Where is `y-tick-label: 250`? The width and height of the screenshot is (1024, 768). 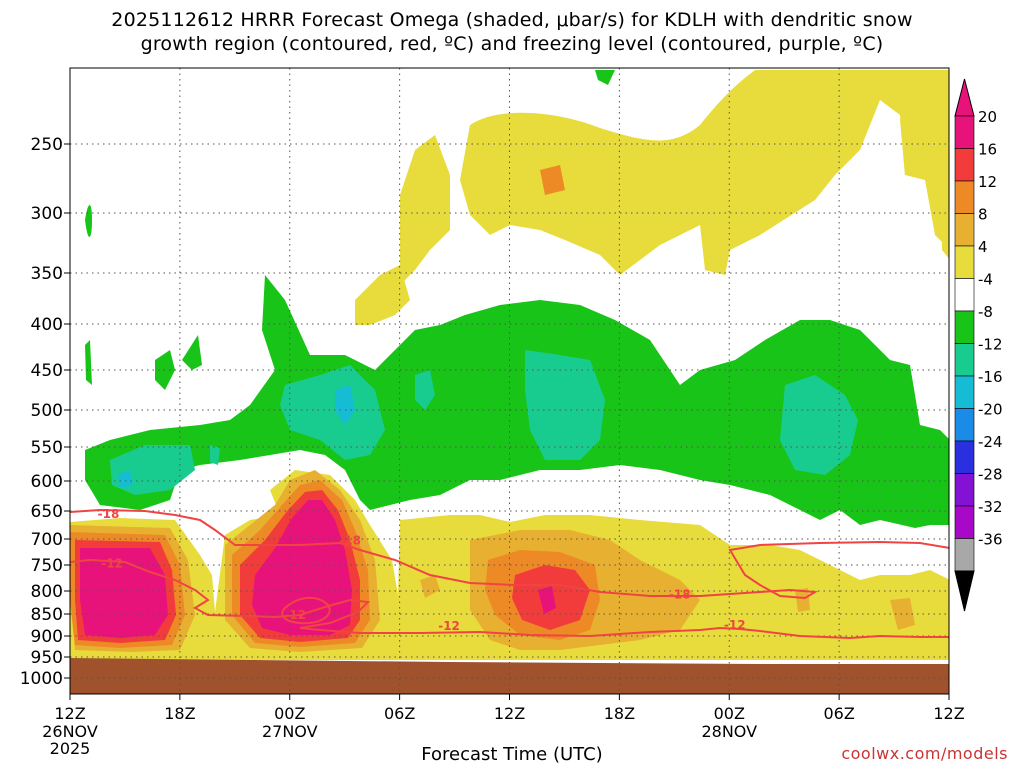 y-tick-label: 250 is located at coordinates (47, 145).